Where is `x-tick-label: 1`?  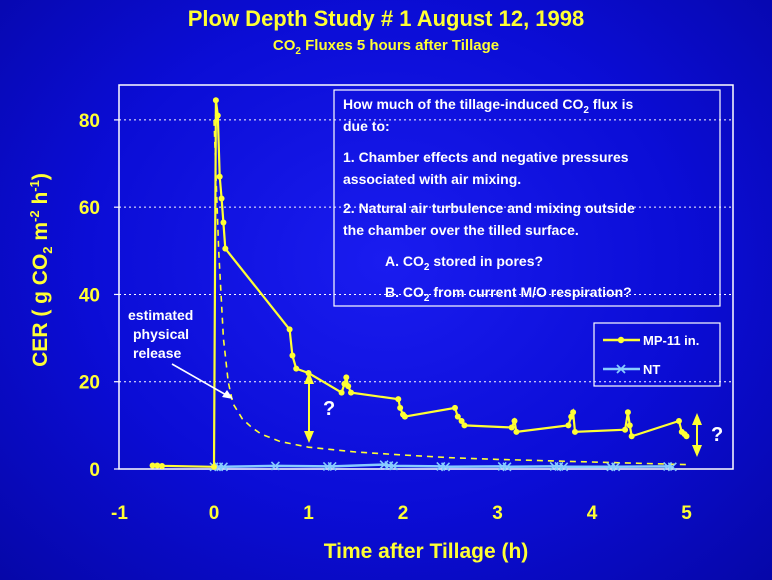 x-tick-label: 1 is located at coordinates (308, 513).